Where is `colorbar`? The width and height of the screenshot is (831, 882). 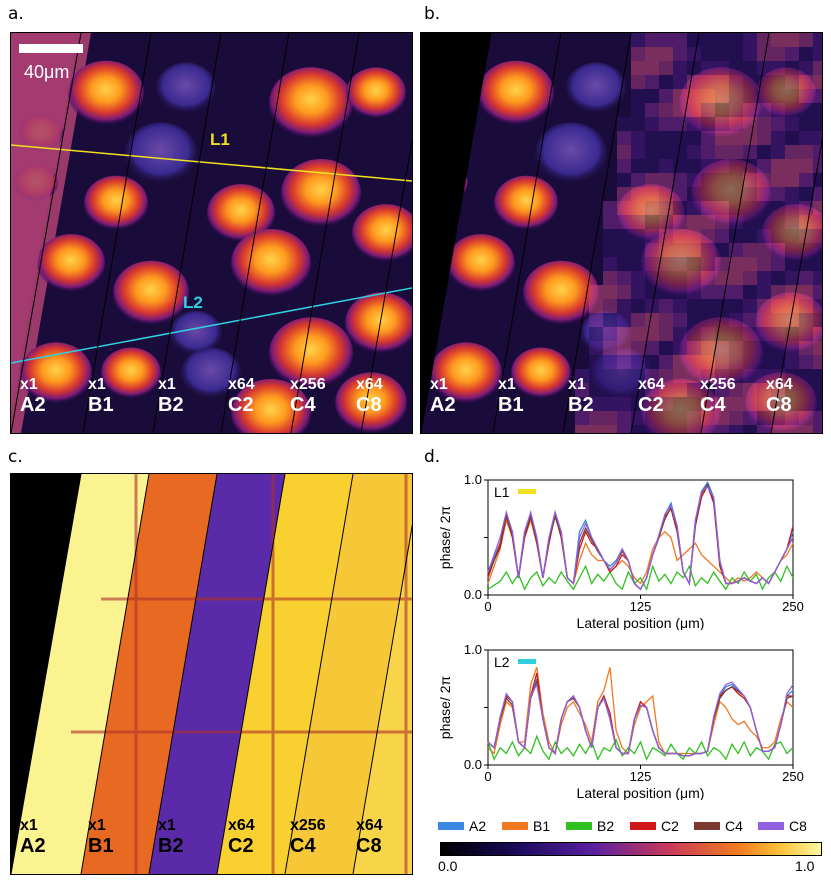 colorbar is located at coordinates (631, 849).